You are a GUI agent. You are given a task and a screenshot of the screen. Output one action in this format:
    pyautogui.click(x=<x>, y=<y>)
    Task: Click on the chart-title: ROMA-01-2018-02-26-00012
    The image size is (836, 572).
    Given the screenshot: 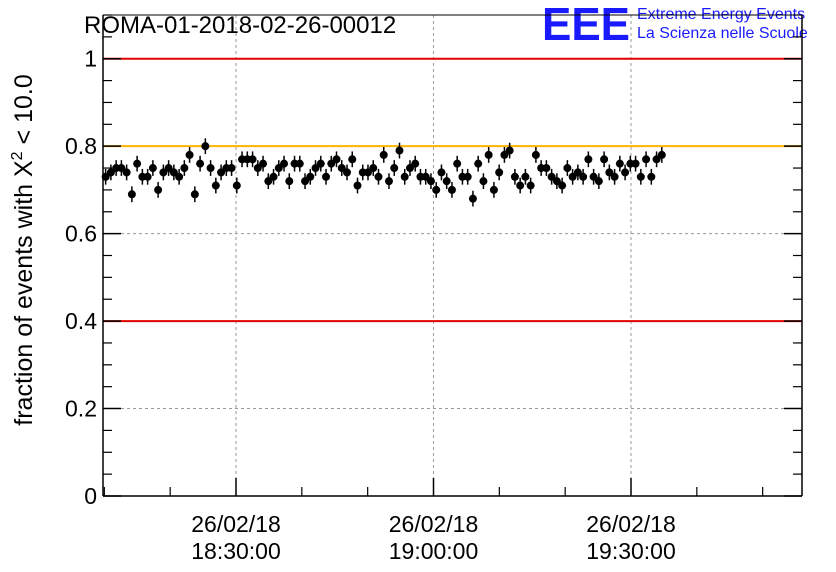 What is the action you would take?
    pyautogui.click(x=240, y=25)
    